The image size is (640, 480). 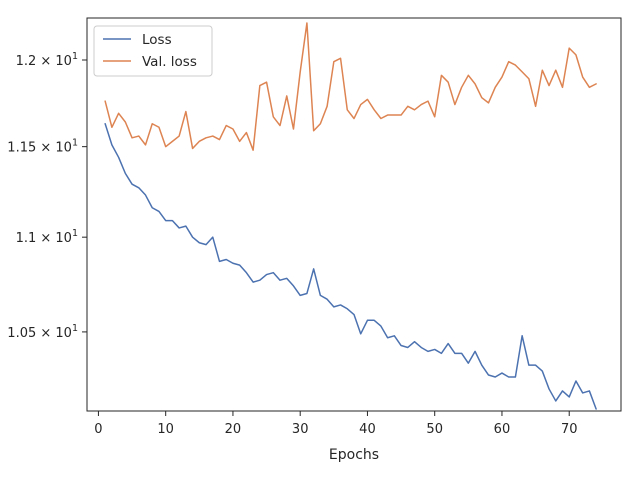 I want to click on legend-label: Loss, so click(x=157, y=40).